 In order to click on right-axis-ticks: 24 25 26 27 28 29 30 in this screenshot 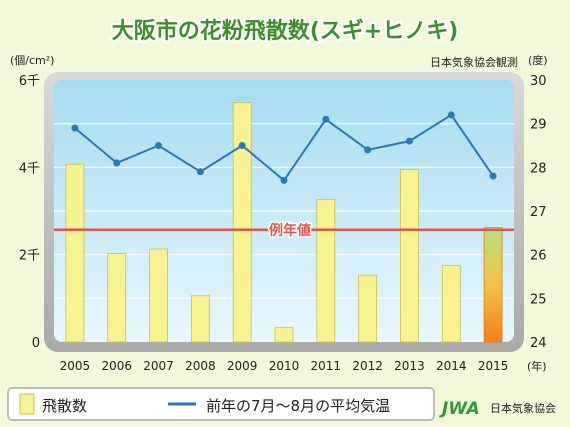, I will do `click(538, 212)`.